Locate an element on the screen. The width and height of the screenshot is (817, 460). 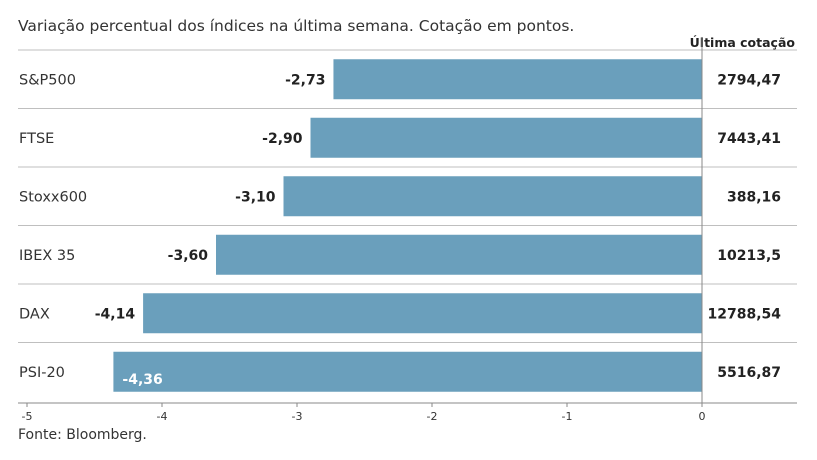
source-note: Fonte: Bloomberg. is located at coordinates (82, 435).